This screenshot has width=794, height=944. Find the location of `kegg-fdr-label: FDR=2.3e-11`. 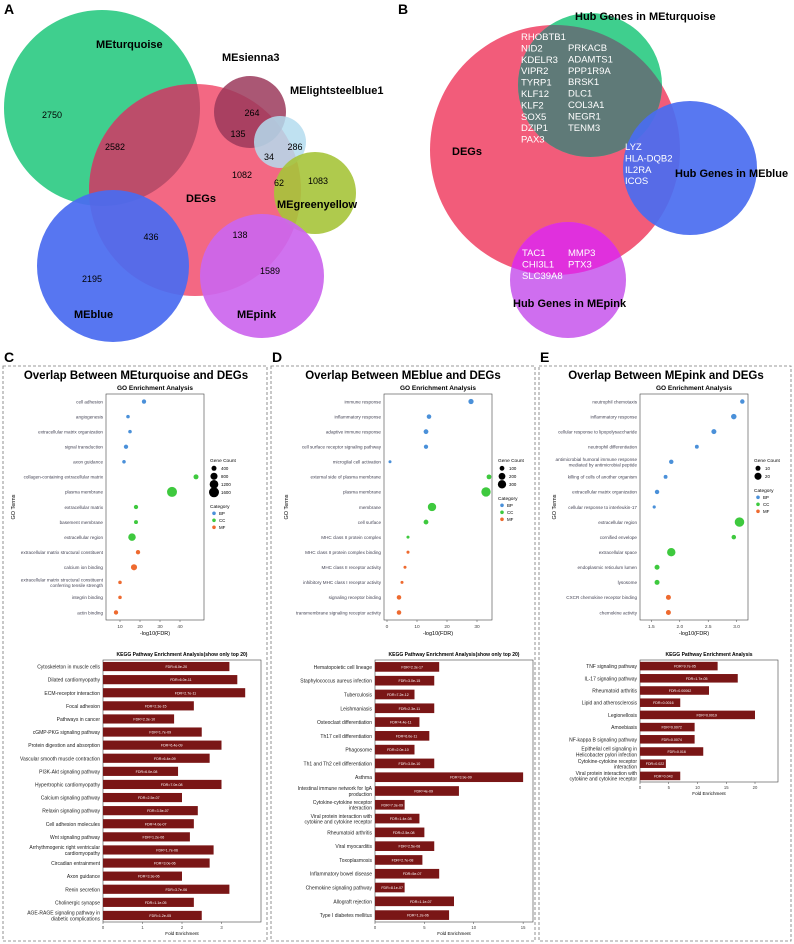

kegg-fdr-label: FDR=2.3e-11 is located at coordinates (409, 709).